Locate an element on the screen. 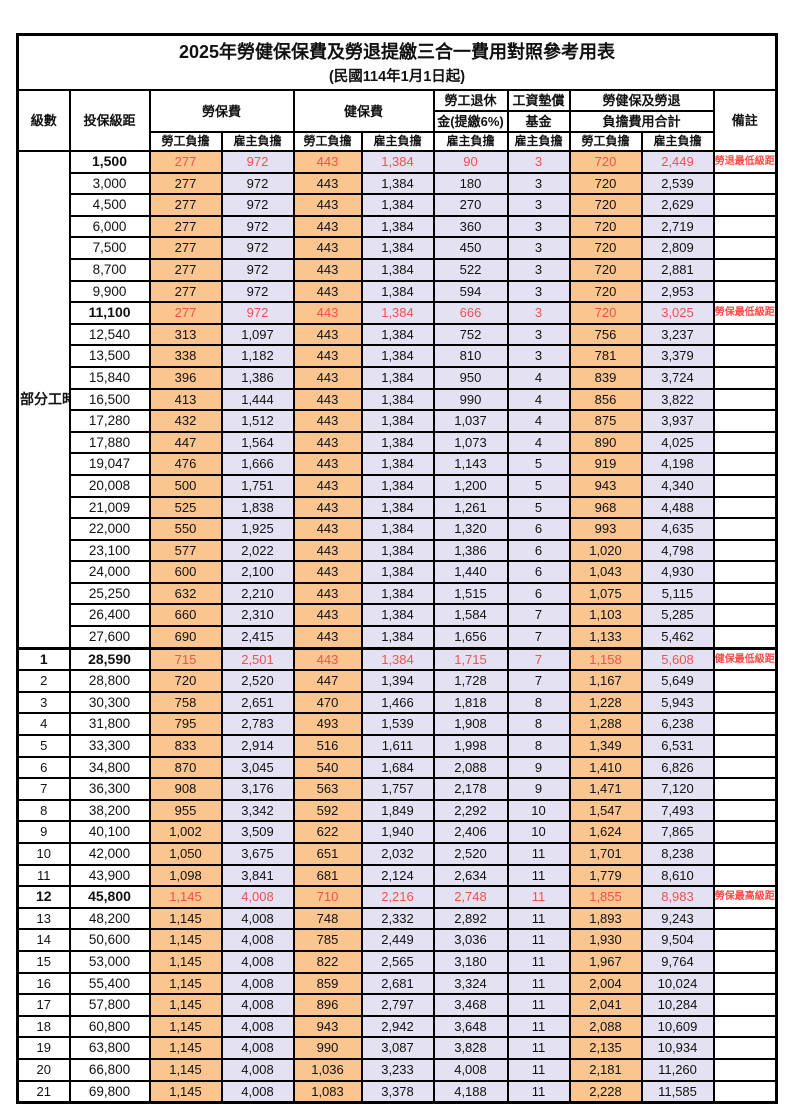 The width and height of the screenshot is (791, 1120). cell-level: 2 is located at coordinates (43, 681).